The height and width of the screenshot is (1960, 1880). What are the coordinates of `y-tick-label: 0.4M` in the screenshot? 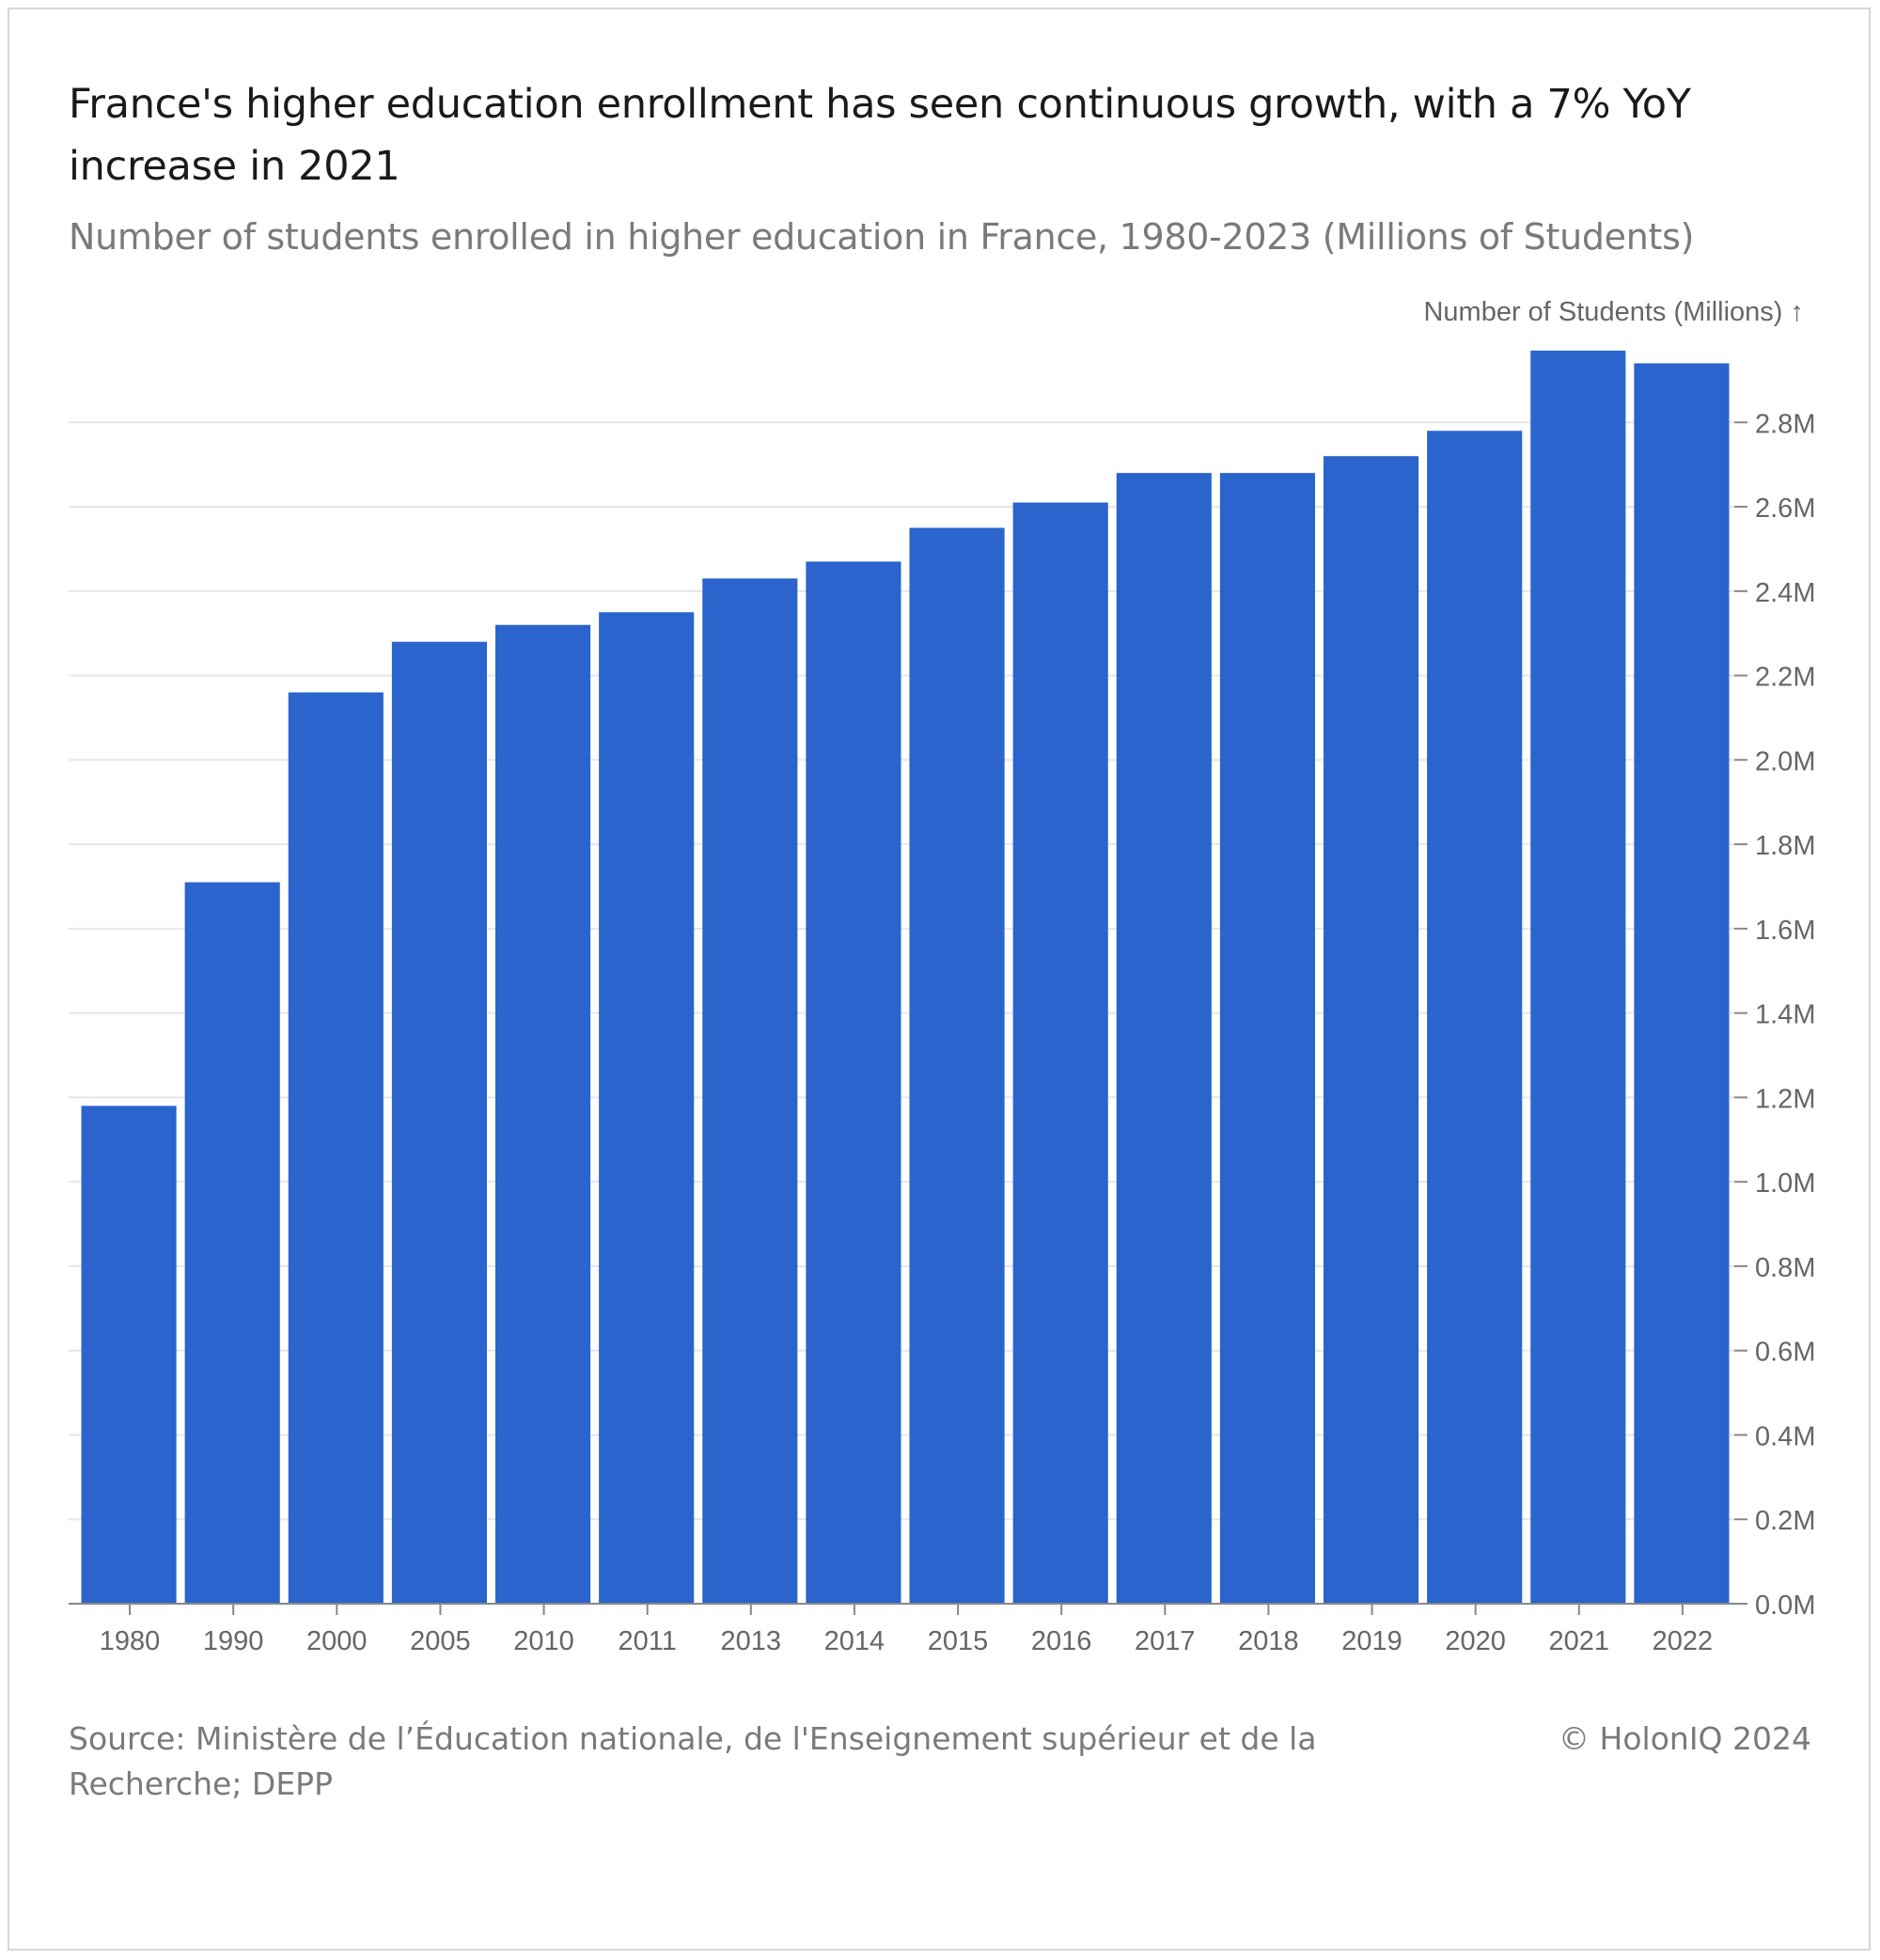 It's located at (1785, 1436).